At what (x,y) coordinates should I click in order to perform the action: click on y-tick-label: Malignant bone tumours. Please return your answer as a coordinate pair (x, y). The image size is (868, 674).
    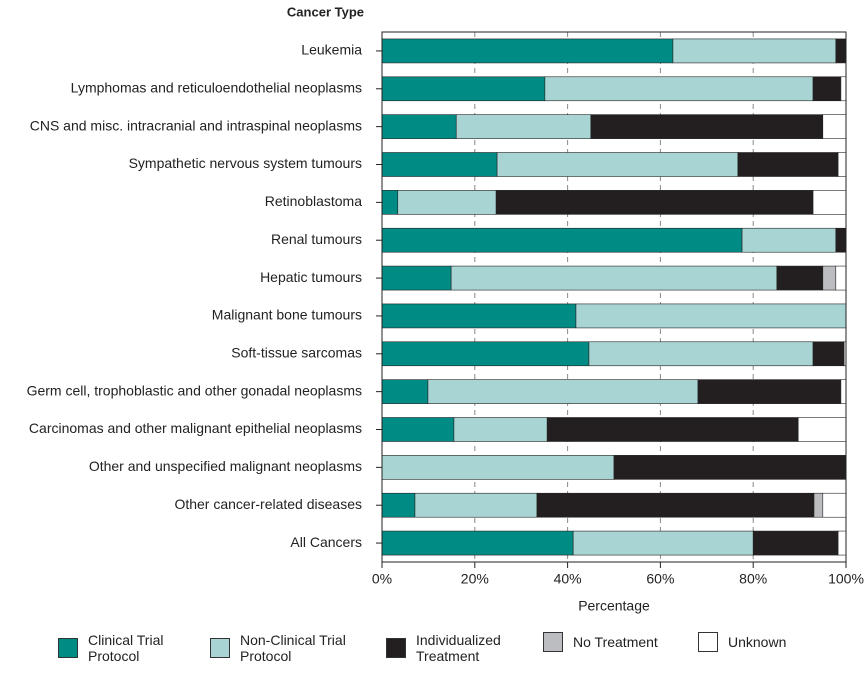
    Looking at the image, I should click on (287, 315).